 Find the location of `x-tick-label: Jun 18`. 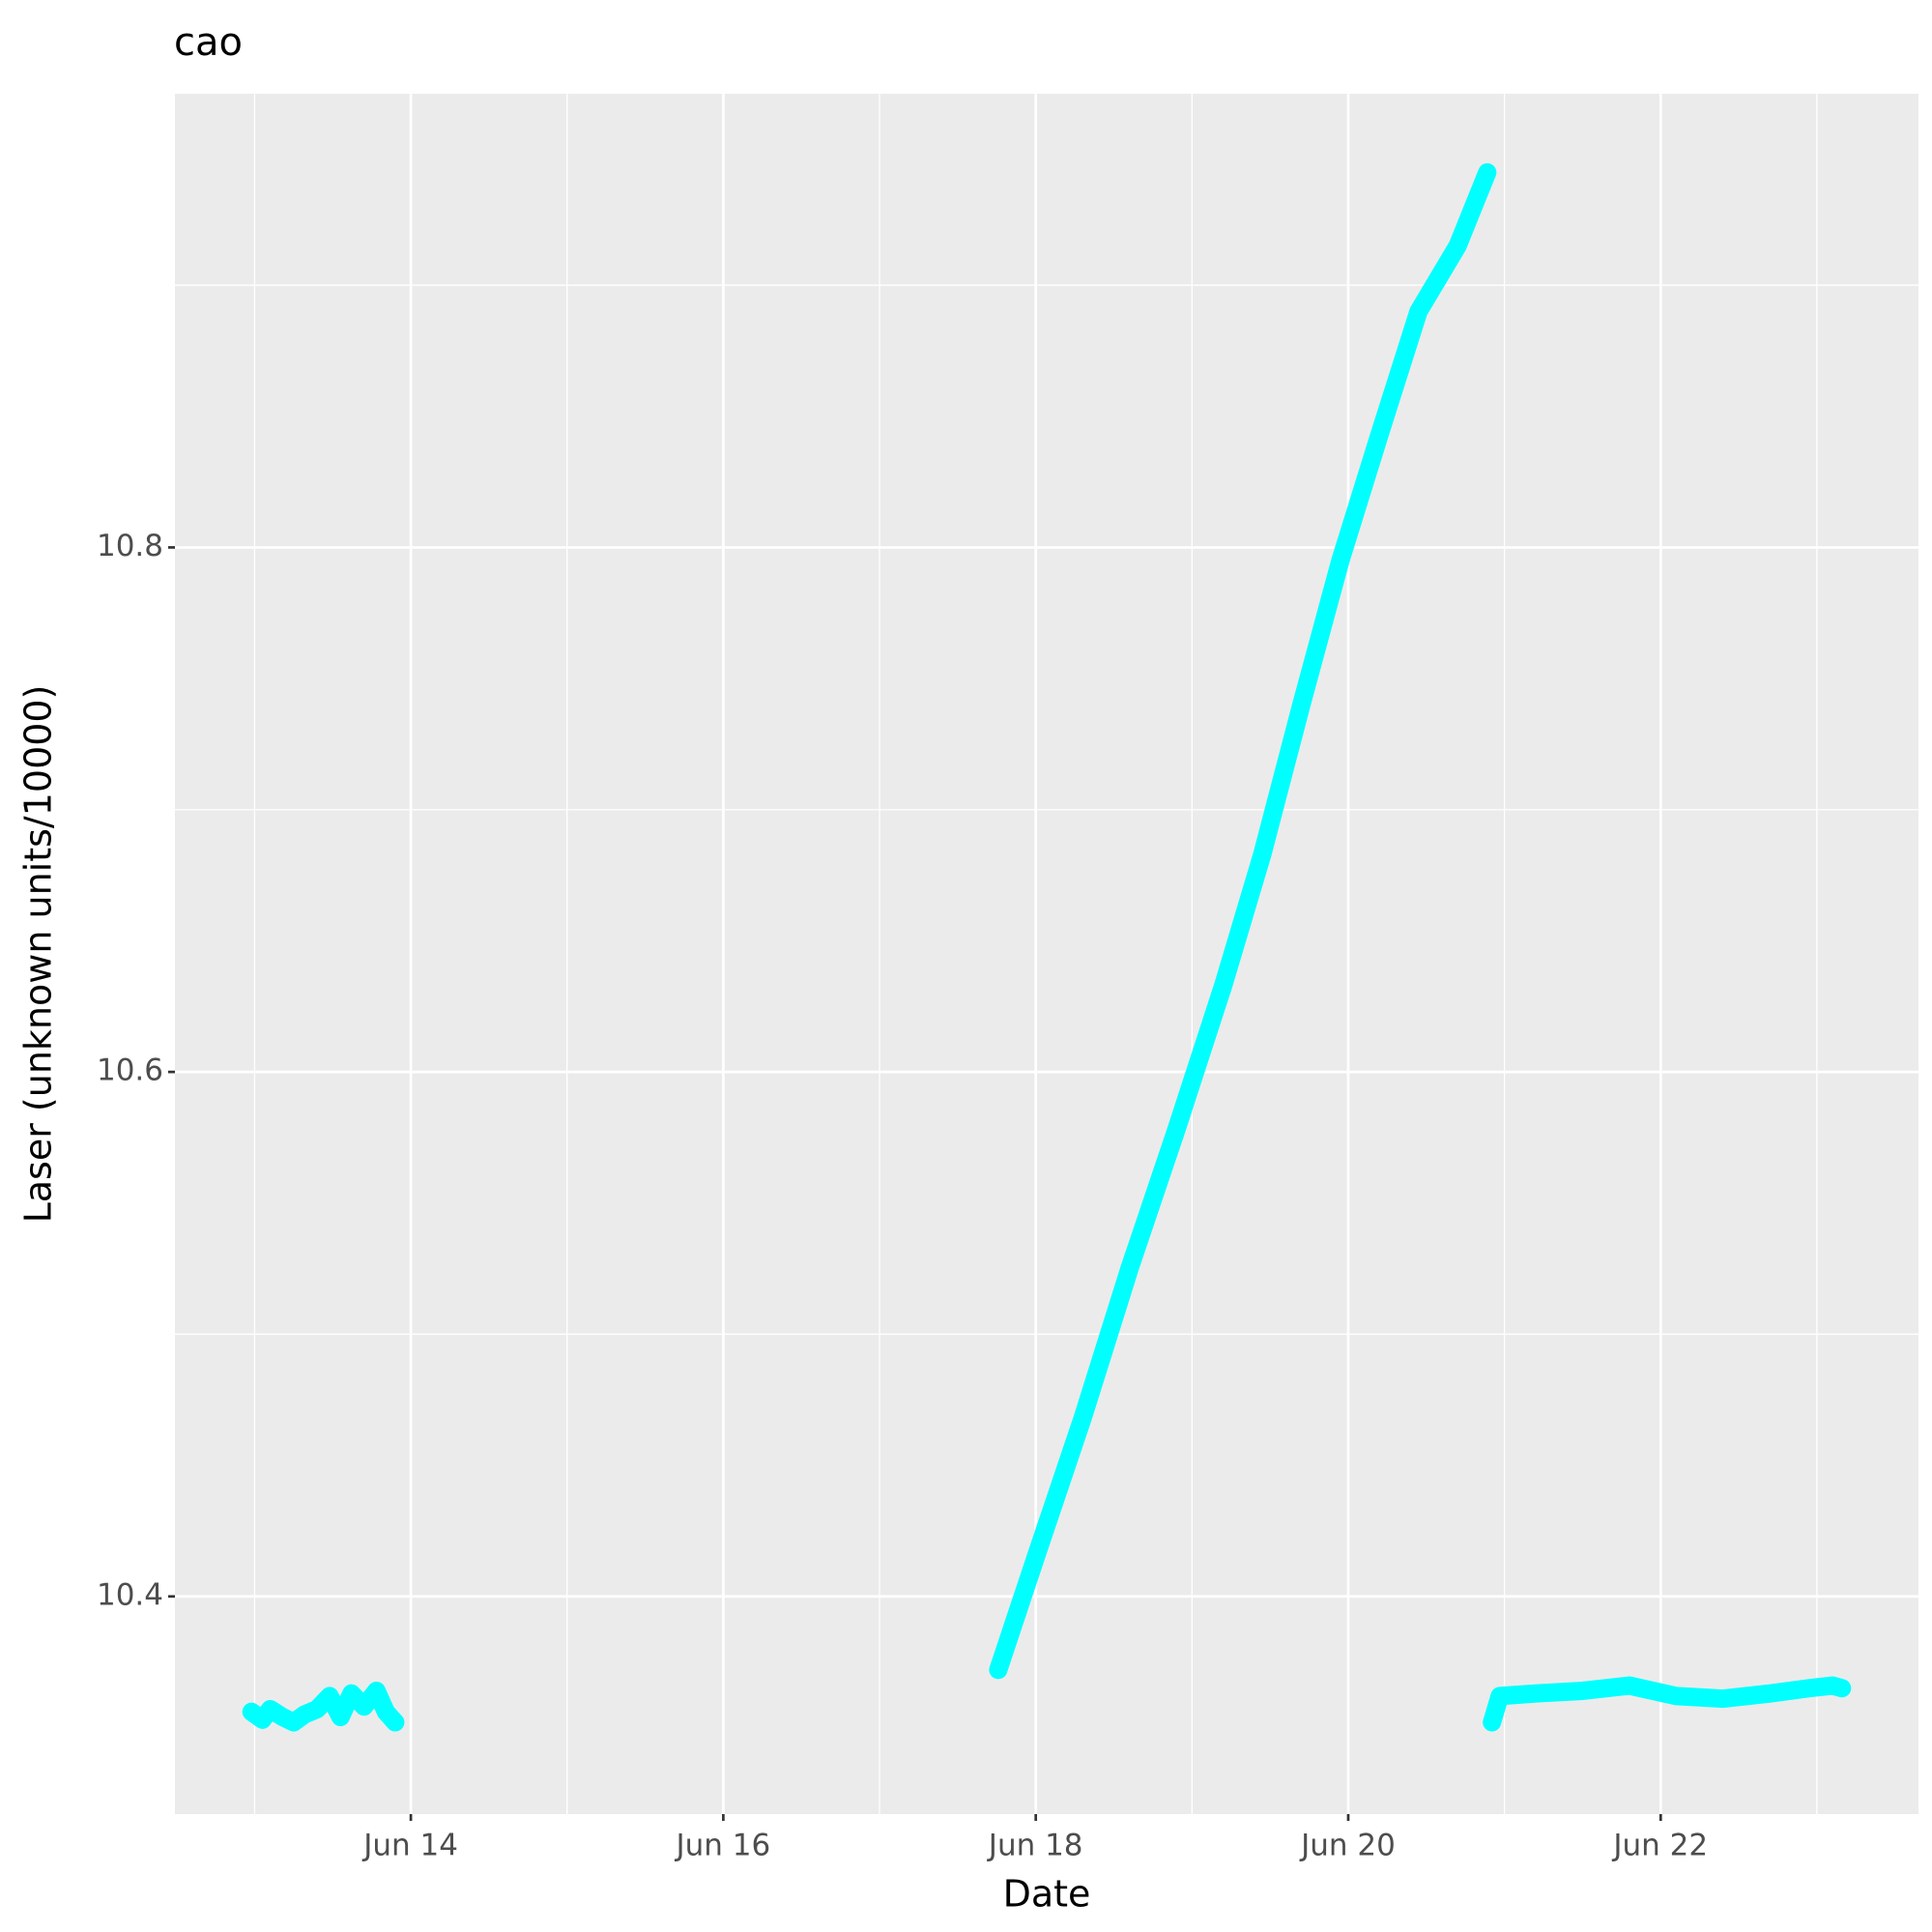

x-tick-label: Jun 18 is located at coordinates (1035, 1846).